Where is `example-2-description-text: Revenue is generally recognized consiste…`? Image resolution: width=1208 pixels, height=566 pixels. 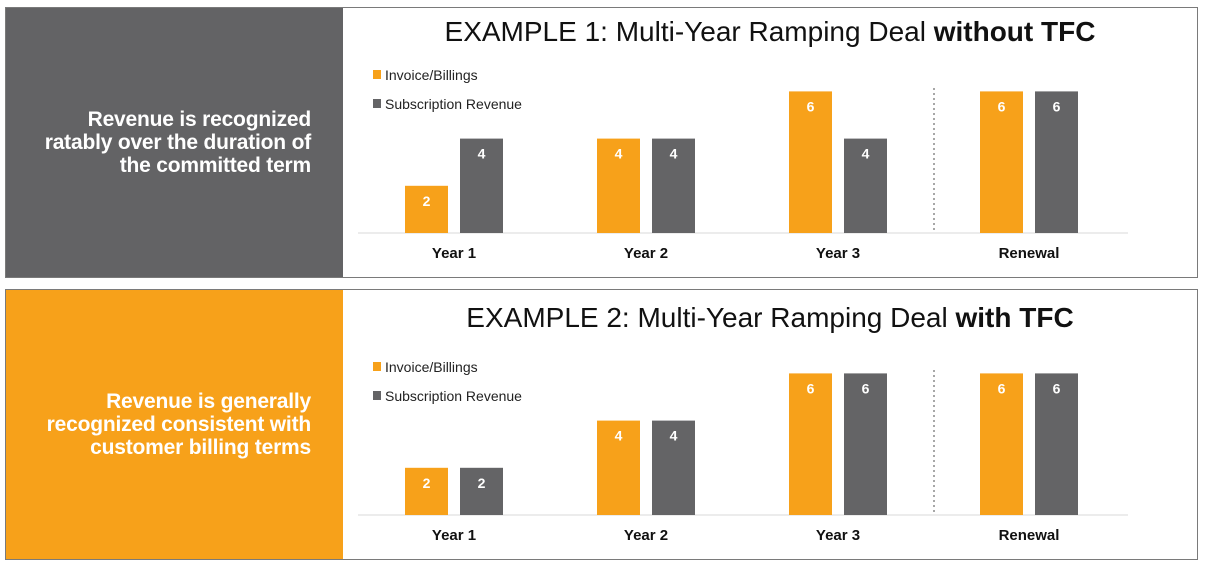 example-2-description-text: Revenue is generally recognized consiste… is located at coordinates (179, 424).